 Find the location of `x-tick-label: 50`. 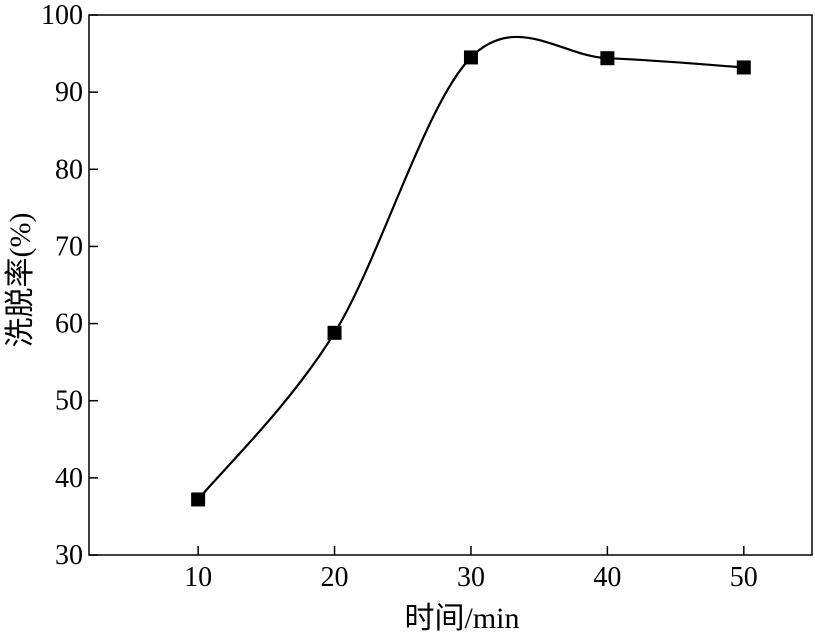

x-tick-label: 50 is located at coordinates (744, 577).